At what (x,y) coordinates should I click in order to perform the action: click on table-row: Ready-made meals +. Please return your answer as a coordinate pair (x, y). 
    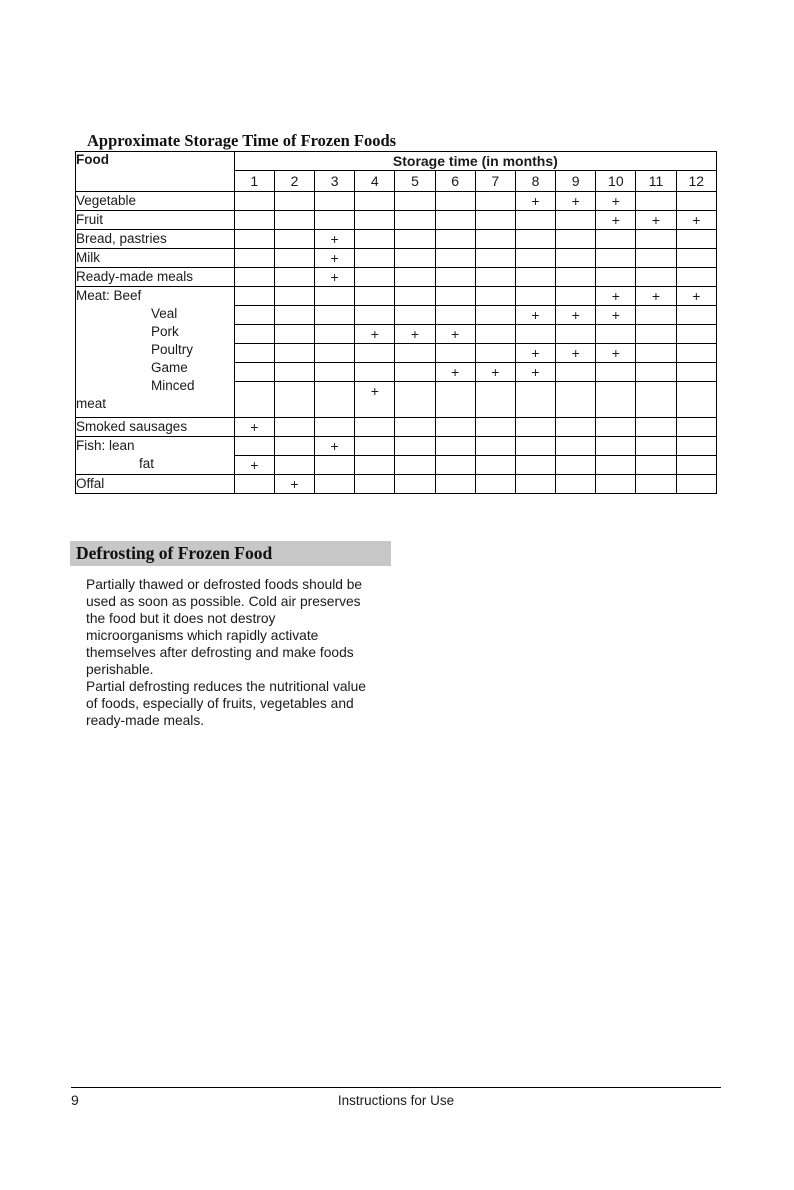
    Looking at the image, I should click on (396, 277).